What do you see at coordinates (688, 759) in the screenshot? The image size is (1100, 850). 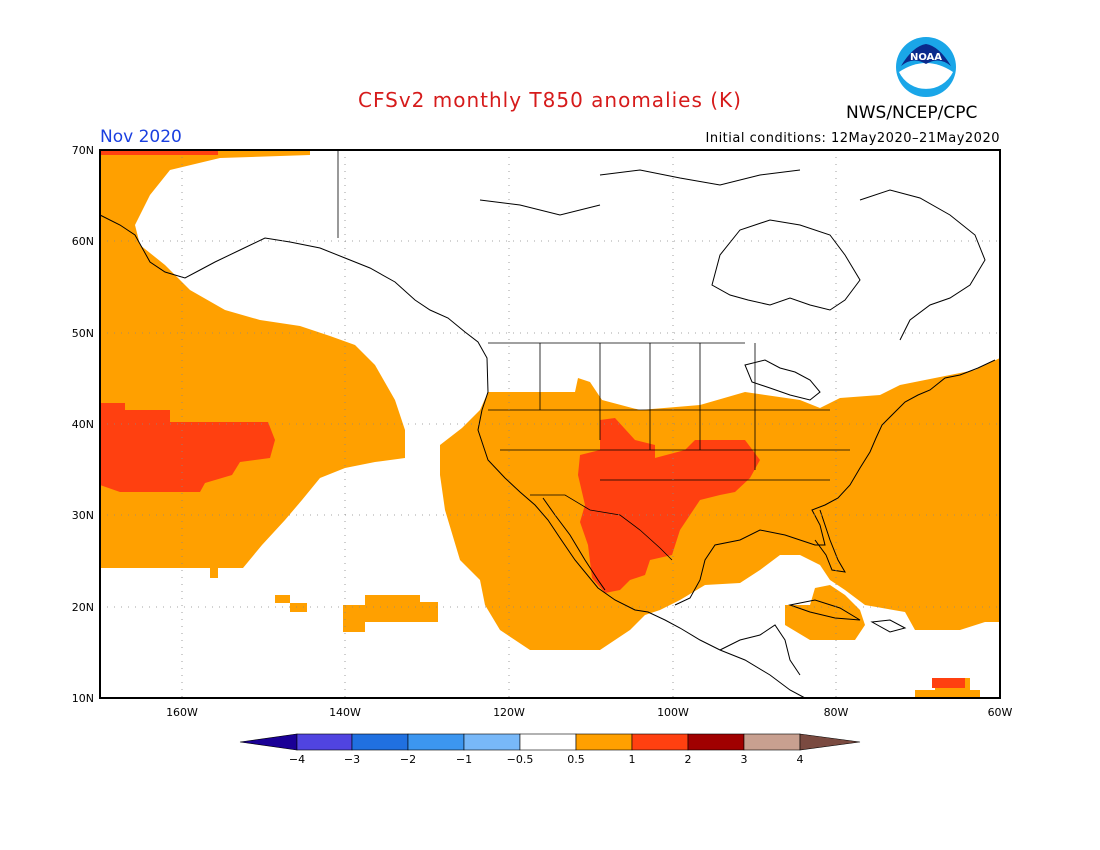 I see `colorbar-label: 2` at bounding box center [688, 759].